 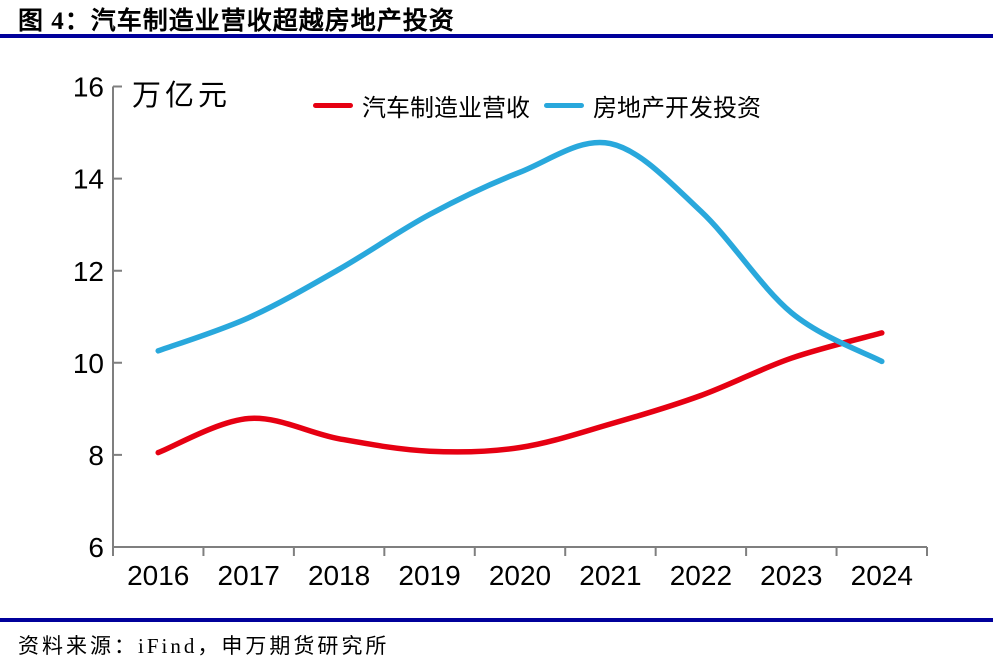 What do you see at coordinates (88, 363) in the screenshot?
I see `y-tick-label-10: 10` at bounding box center [88, 363].